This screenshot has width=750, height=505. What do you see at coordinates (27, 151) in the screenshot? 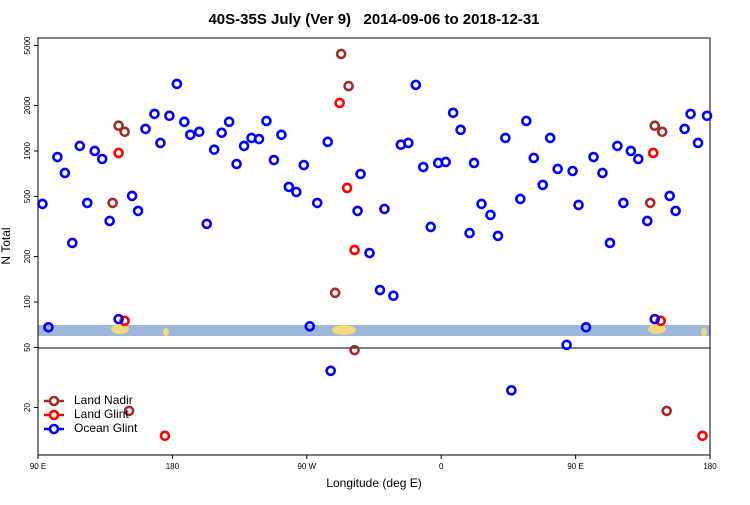
I see `y-tick-label: 1000` at bounding box center [27, 151].